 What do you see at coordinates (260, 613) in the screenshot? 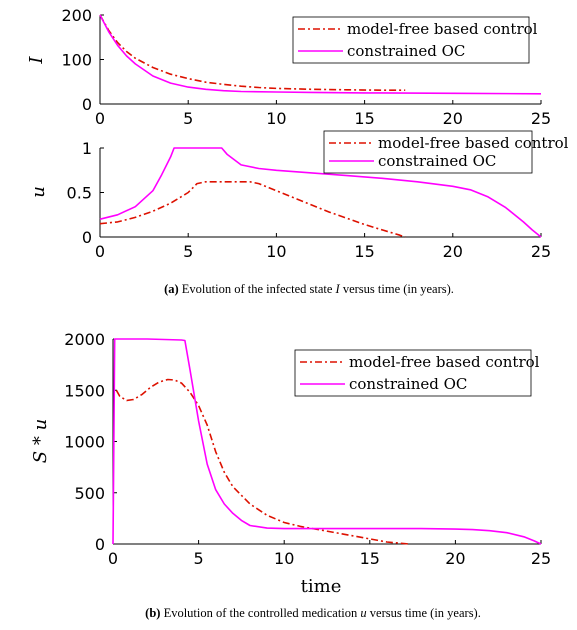
I see `caption-b-text-1: Evolution of the controlled medication` at bounding box center [260, 613].